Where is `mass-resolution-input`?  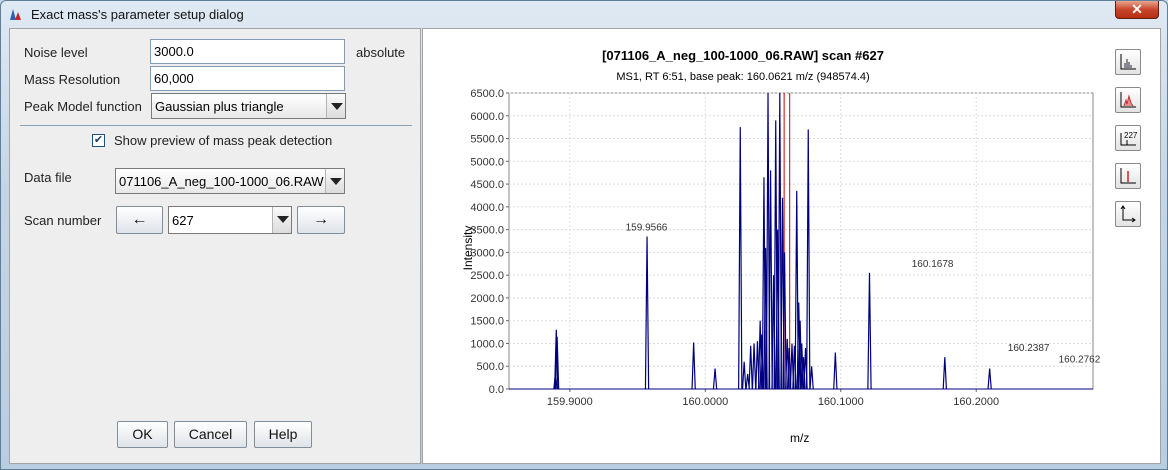
mass-resolution-input is located at coordinates (247, 78).